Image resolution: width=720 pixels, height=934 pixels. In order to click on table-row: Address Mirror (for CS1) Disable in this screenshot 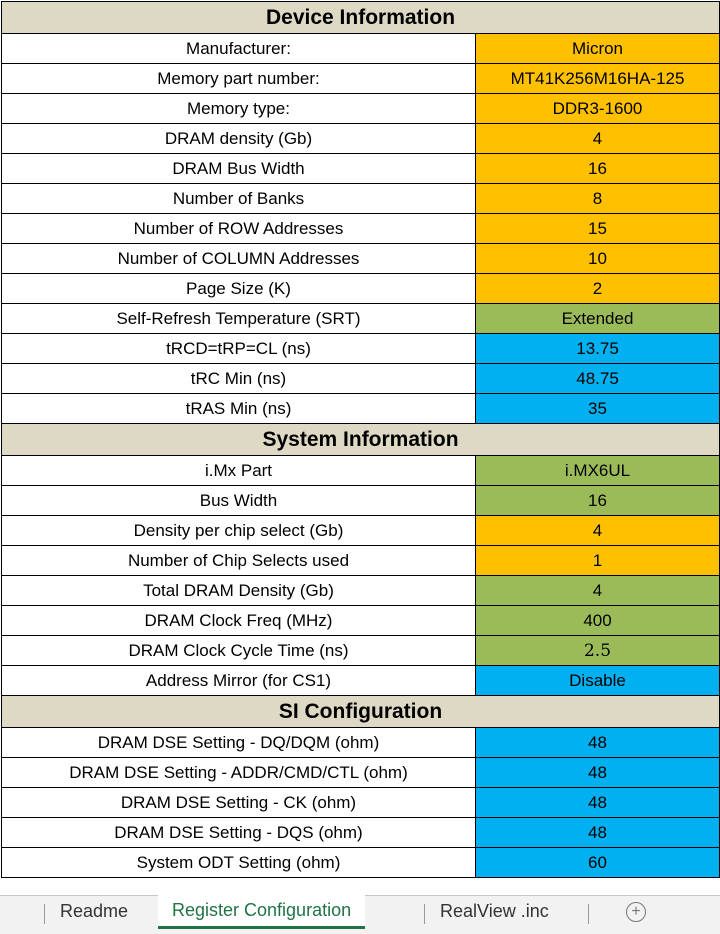, I will do `click(360, 680)`.